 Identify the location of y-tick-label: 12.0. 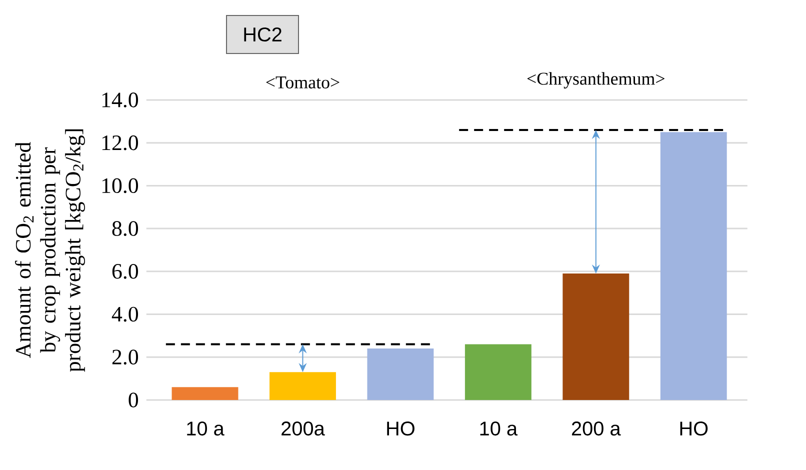
(120, 142).